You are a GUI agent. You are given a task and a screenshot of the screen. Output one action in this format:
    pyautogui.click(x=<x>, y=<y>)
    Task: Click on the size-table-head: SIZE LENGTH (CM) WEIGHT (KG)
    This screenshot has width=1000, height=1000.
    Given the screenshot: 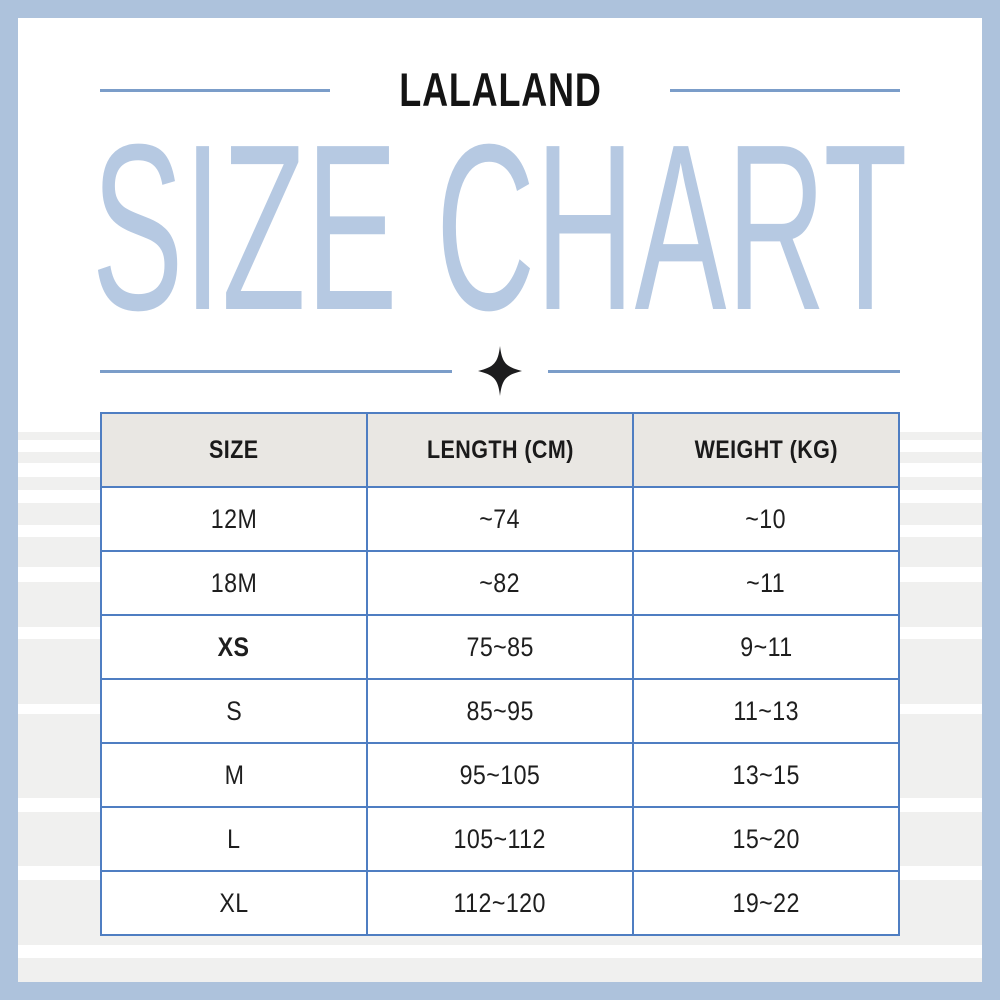 What is the action you would take?
    pyautogui.click(x=500, y=450)
    